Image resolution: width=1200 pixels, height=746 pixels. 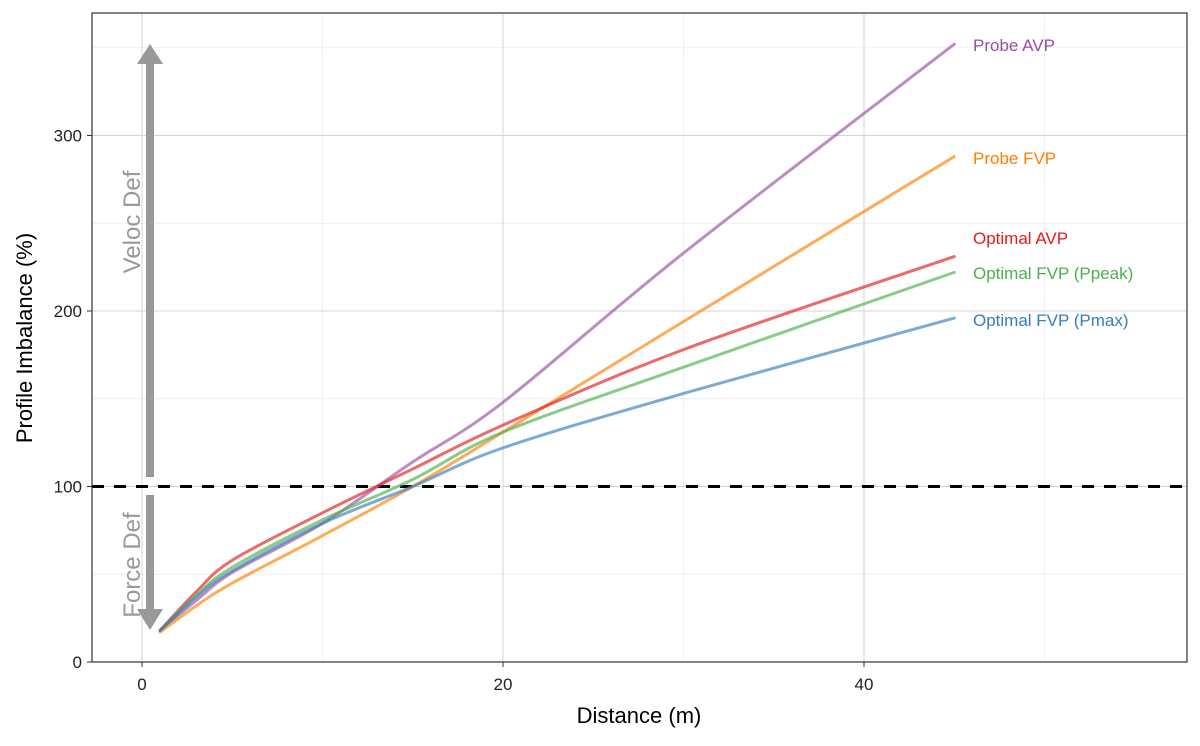 I want to click on x-axis-label: Distance (m), so click(x=639, y=715).